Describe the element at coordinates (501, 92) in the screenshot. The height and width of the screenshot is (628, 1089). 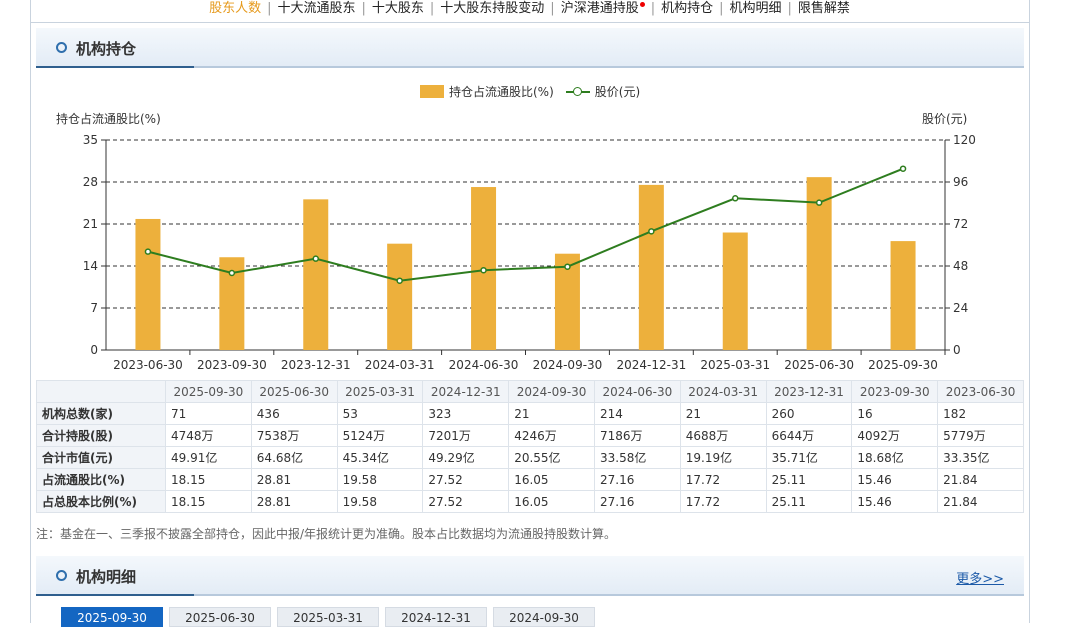
I see `legend-bar-label: 持仓占流通股比(%)` at that location.